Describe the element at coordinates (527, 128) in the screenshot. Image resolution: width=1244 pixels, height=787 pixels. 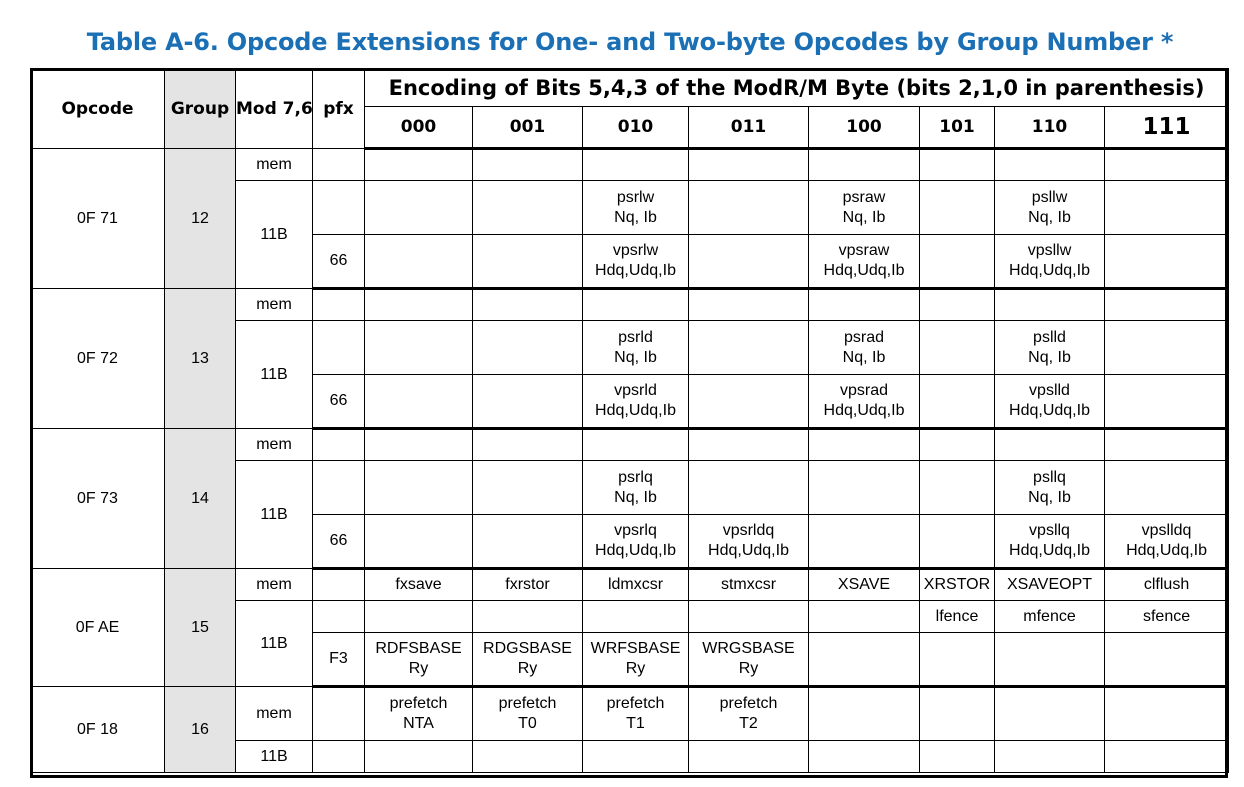
I see `header-bit-001: 001` at that location.